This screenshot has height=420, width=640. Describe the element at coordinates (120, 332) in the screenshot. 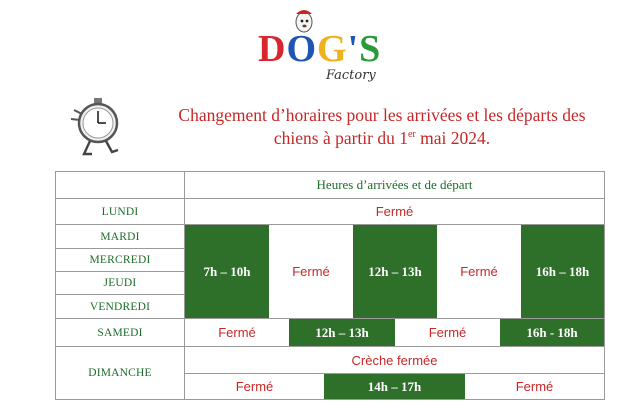

I see `day-samedi: SAMEDI` at that location.